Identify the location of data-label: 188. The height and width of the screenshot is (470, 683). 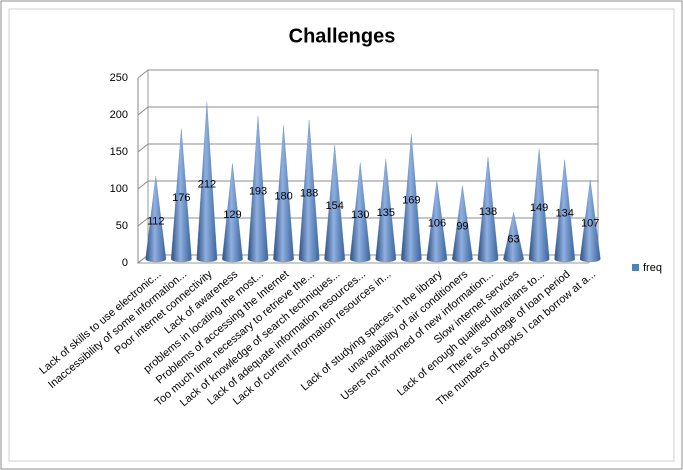
(309, 193).